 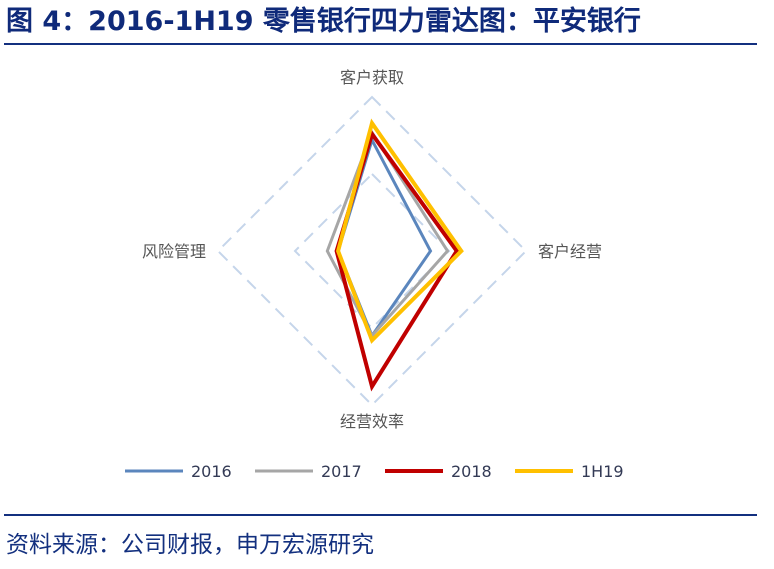 I want to click on legend-label-1h19: 1H19, so click(x=602, y=471).